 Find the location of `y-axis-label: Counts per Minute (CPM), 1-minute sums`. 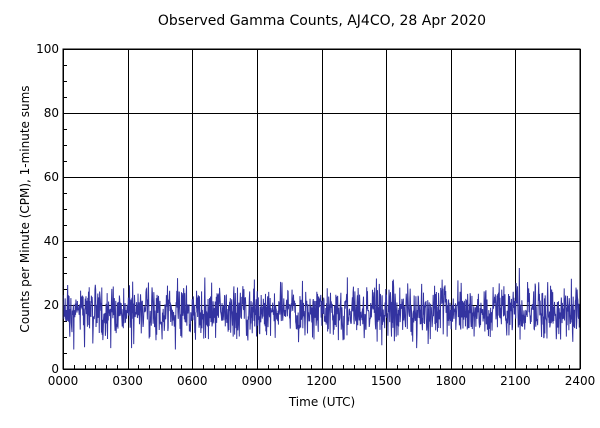

y-axis-label: Counts per Minute (CPM), 1-minute sums is located at coordinates (25, 208).